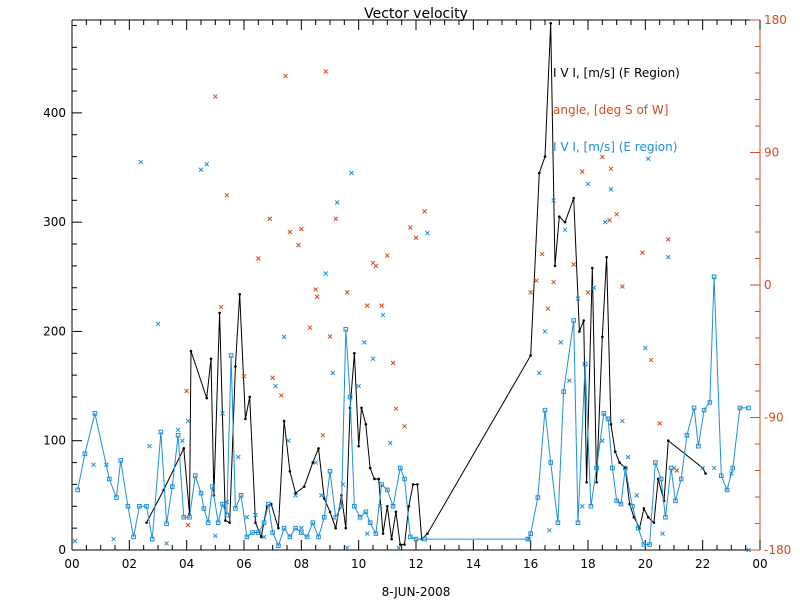  Describe the element at coordinates (416, 592) in the screenshot. I see `x-axis-label: 8-JUN-2008` at that location.